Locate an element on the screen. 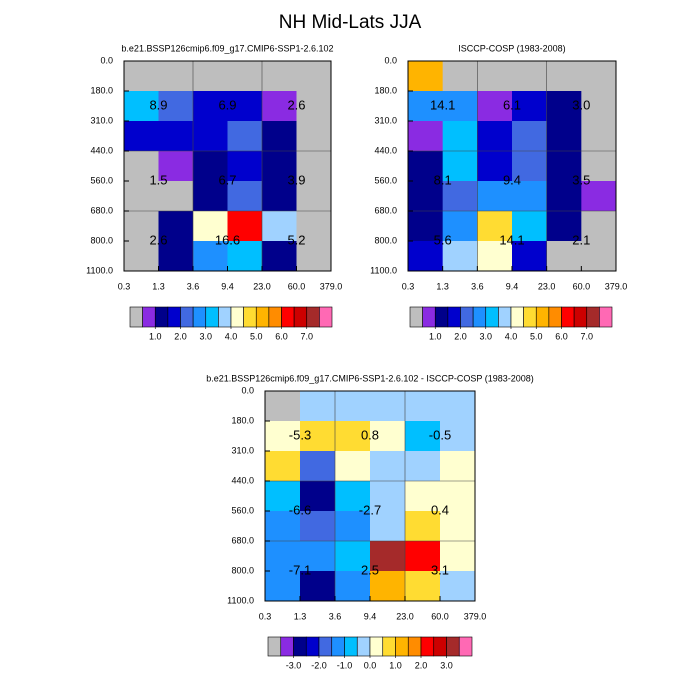  colorbar-label: 7.0 is located at coordinates (586, 336).